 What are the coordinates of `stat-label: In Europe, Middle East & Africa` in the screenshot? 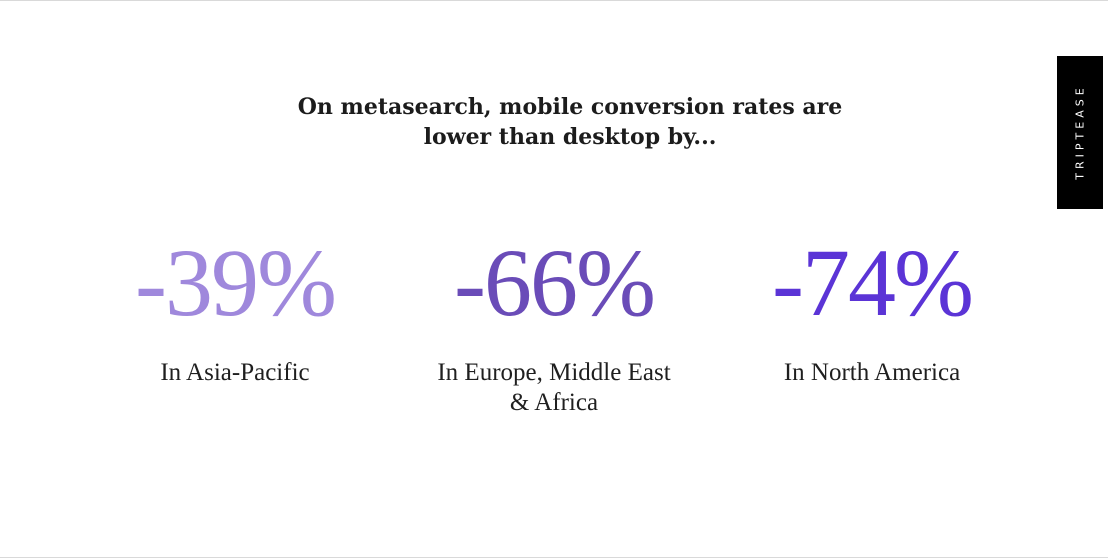 It's located at (554, 388).